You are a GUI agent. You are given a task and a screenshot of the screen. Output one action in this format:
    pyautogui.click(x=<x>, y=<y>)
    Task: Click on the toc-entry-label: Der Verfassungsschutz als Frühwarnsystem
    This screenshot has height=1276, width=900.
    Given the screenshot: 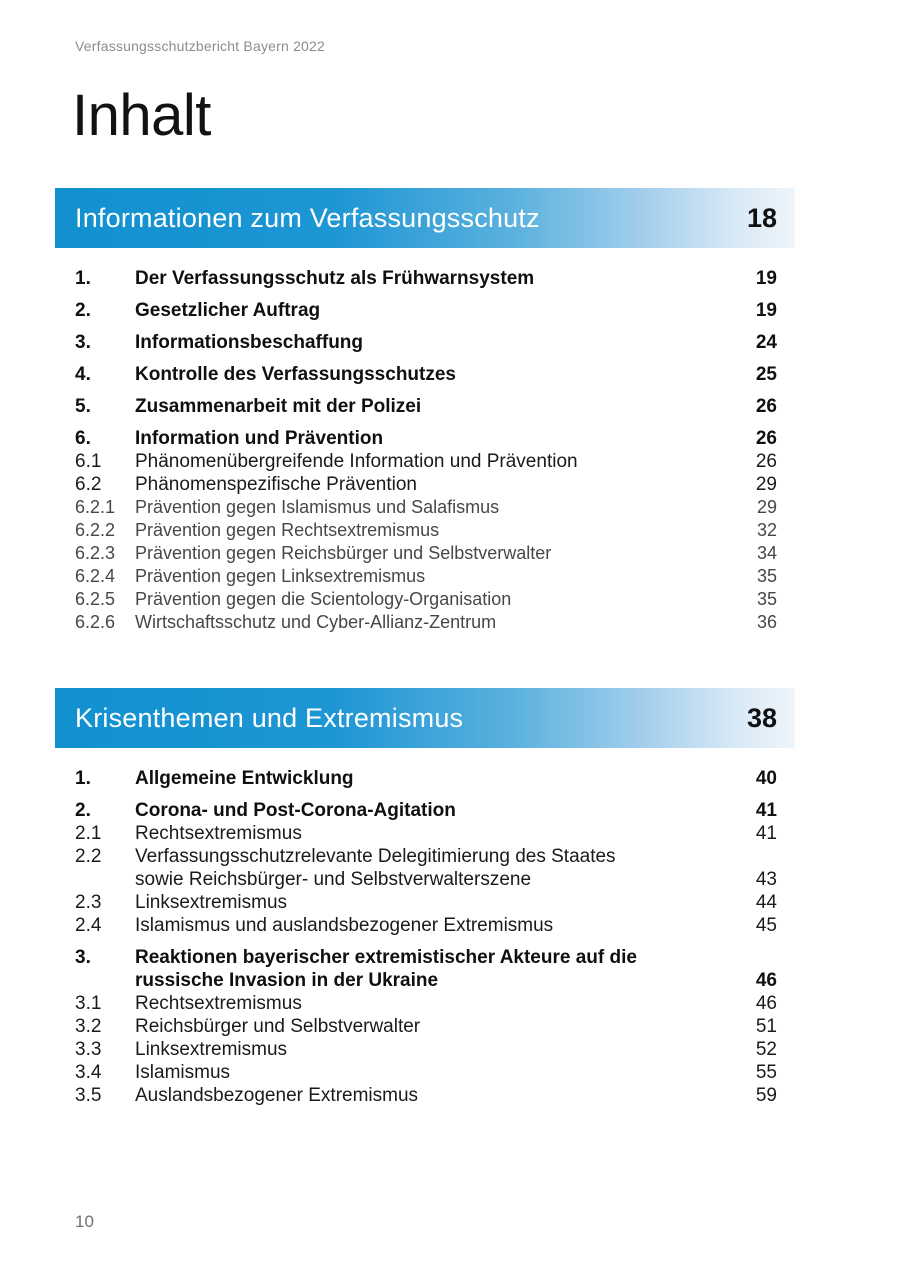 What is the action you would take?
    pyautogui.click(x=335, y=278)
    